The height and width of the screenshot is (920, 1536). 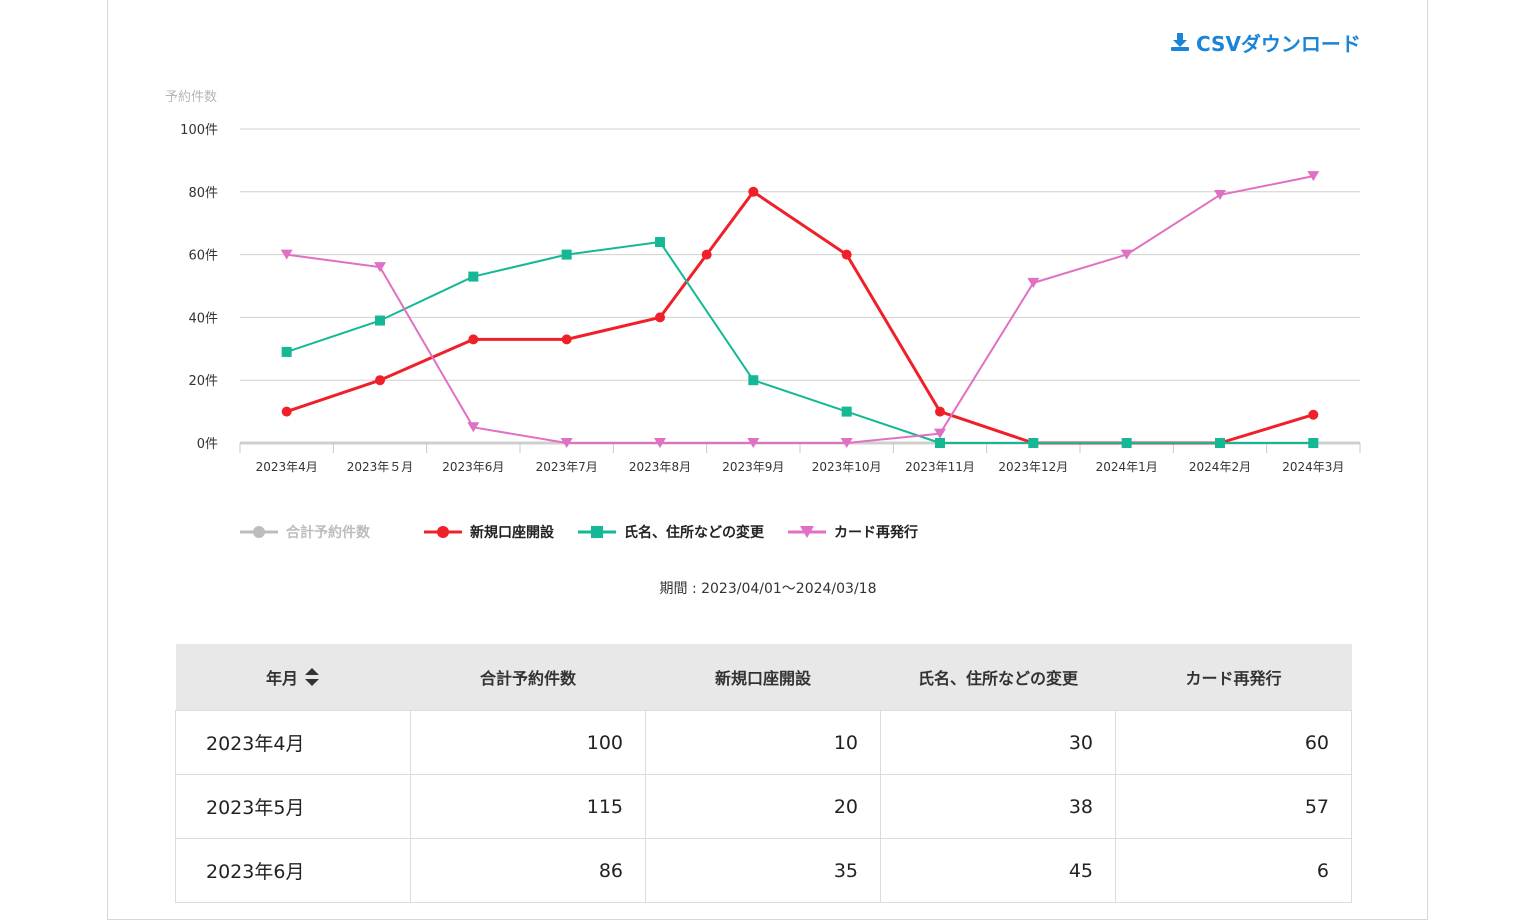 What do you see at coordinates (1220, 467) in the screenshot?
I see `x-tick-label: 2024年2月` at bounding box center [1220, 467].